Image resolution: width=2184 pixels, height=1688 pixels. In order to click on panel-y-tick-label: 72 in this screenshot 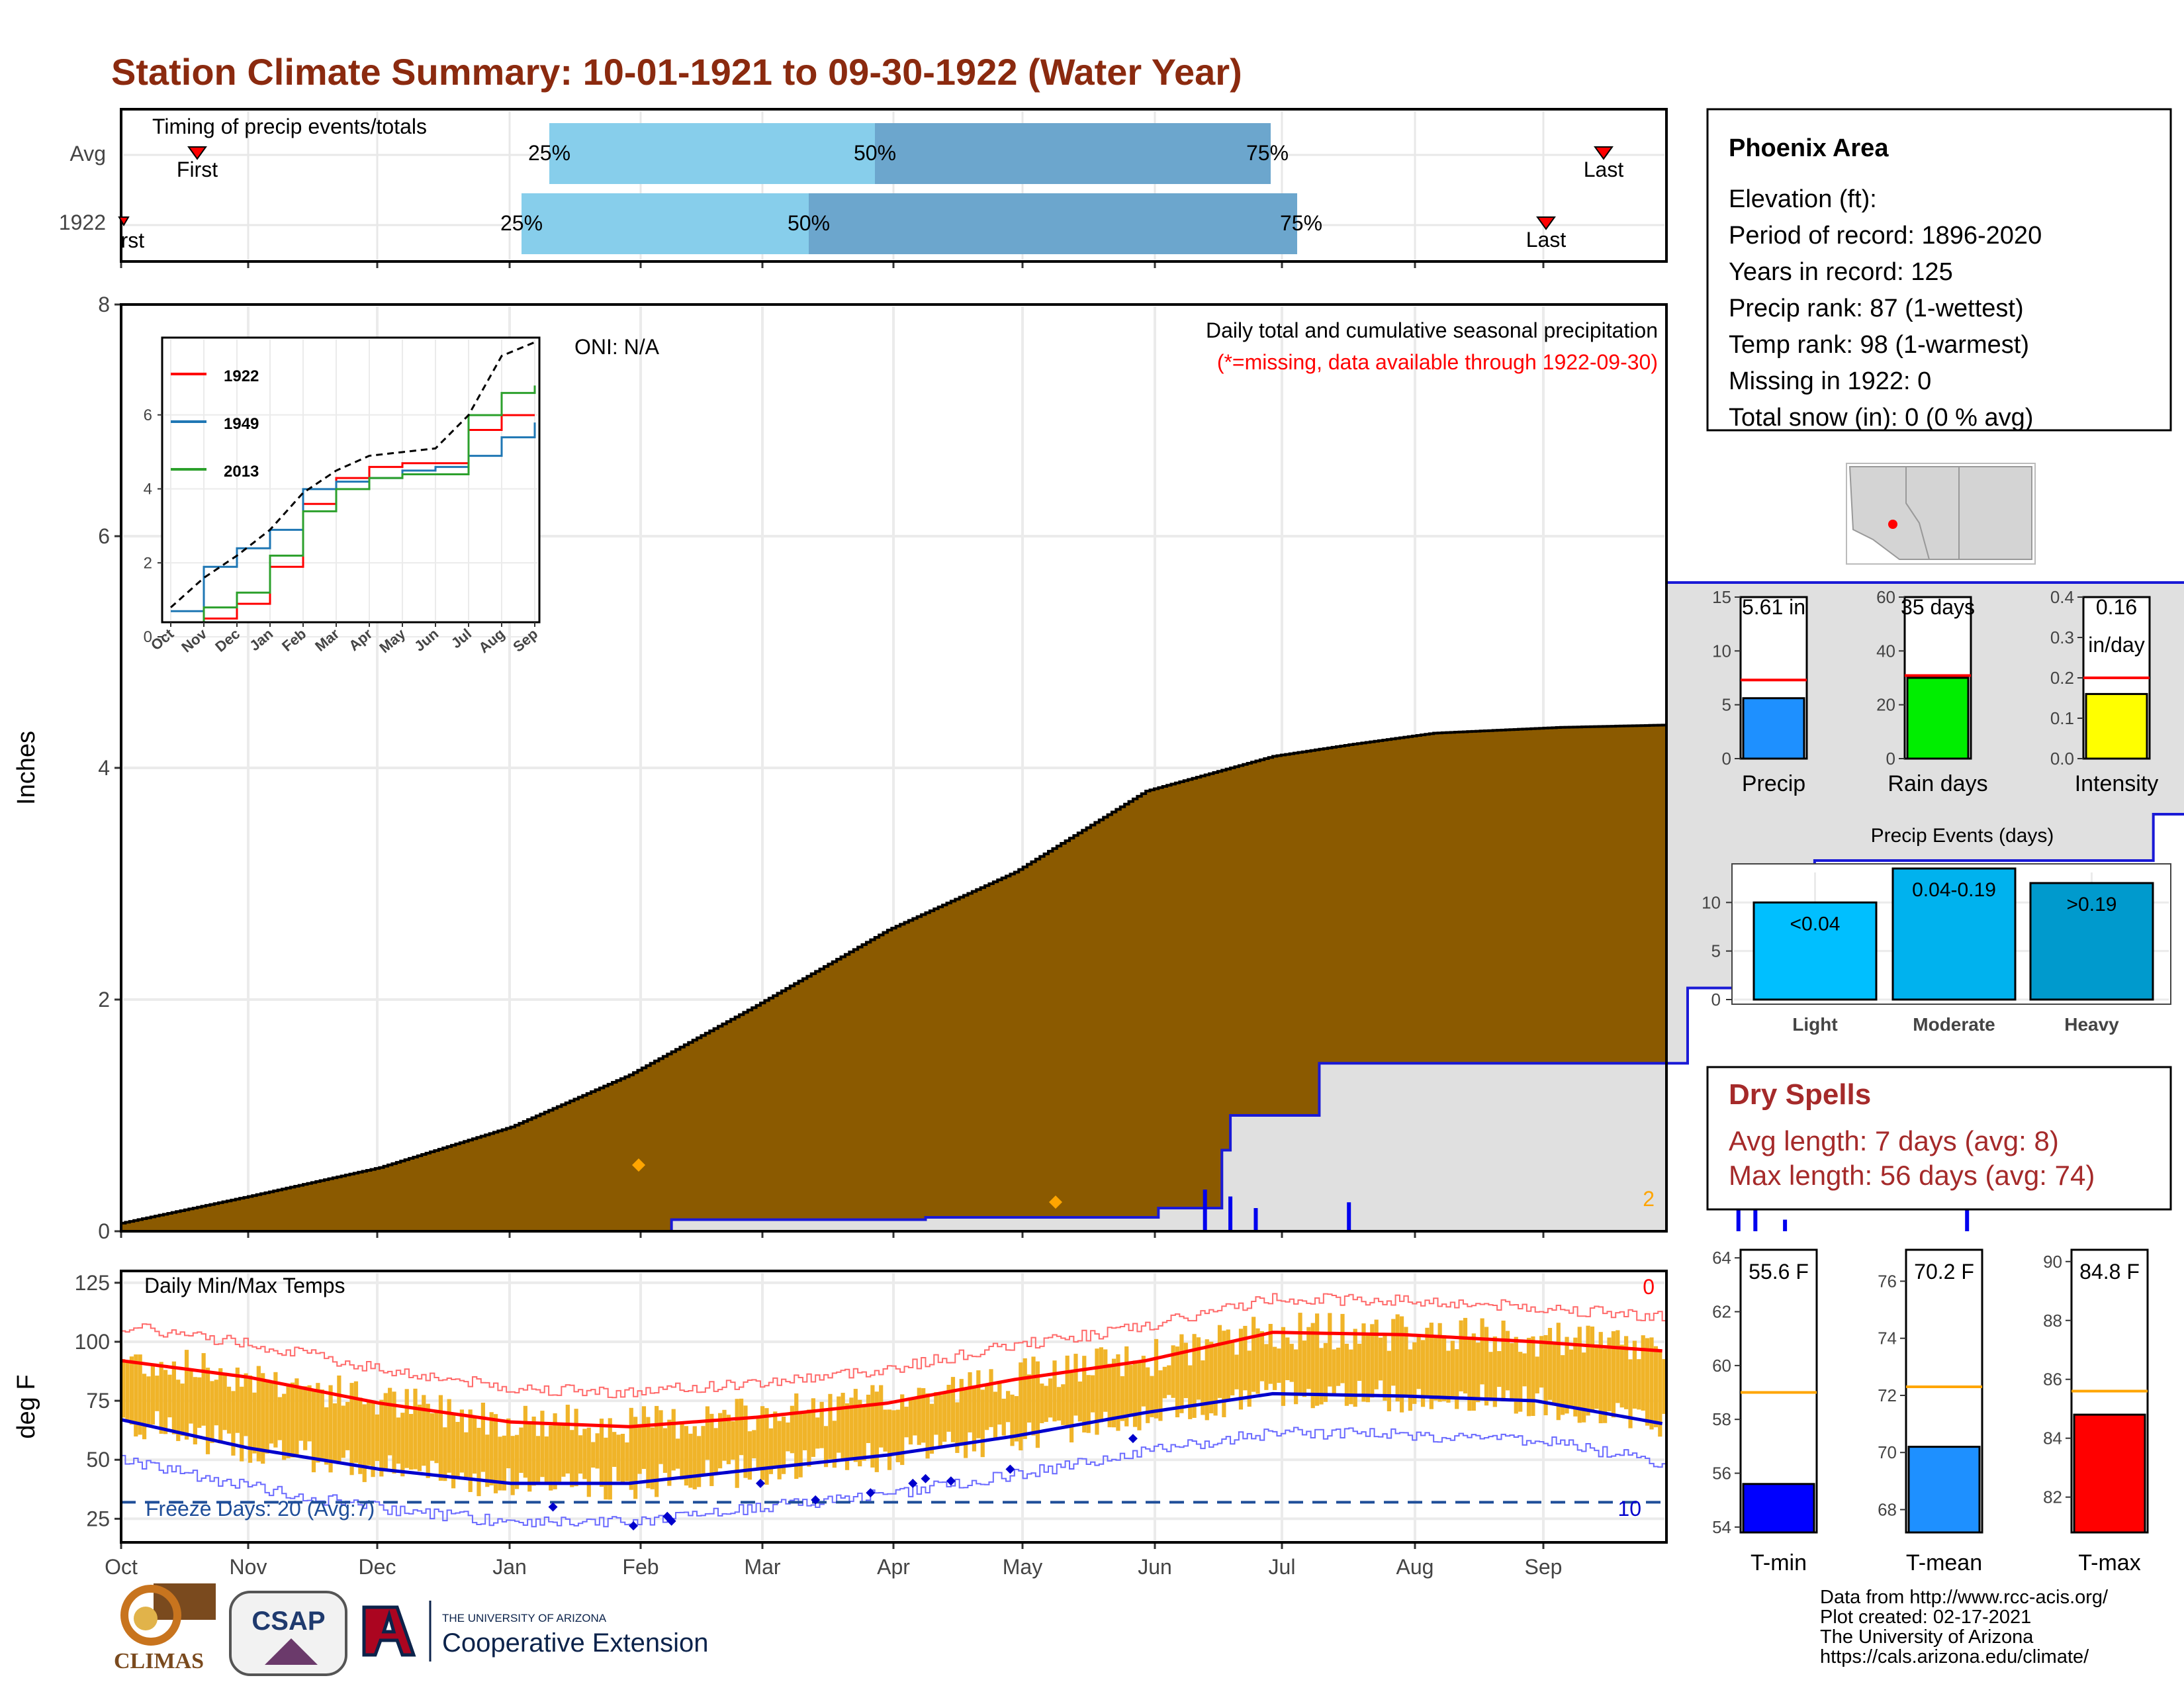, I will do `click(1888, 1395)`.